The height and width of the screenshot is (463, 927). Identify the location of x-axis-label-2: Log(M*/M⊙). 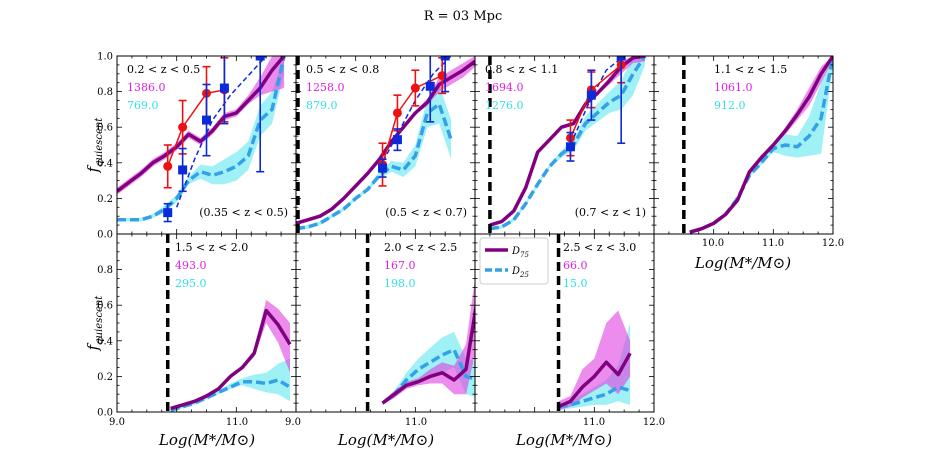
(385, 440).